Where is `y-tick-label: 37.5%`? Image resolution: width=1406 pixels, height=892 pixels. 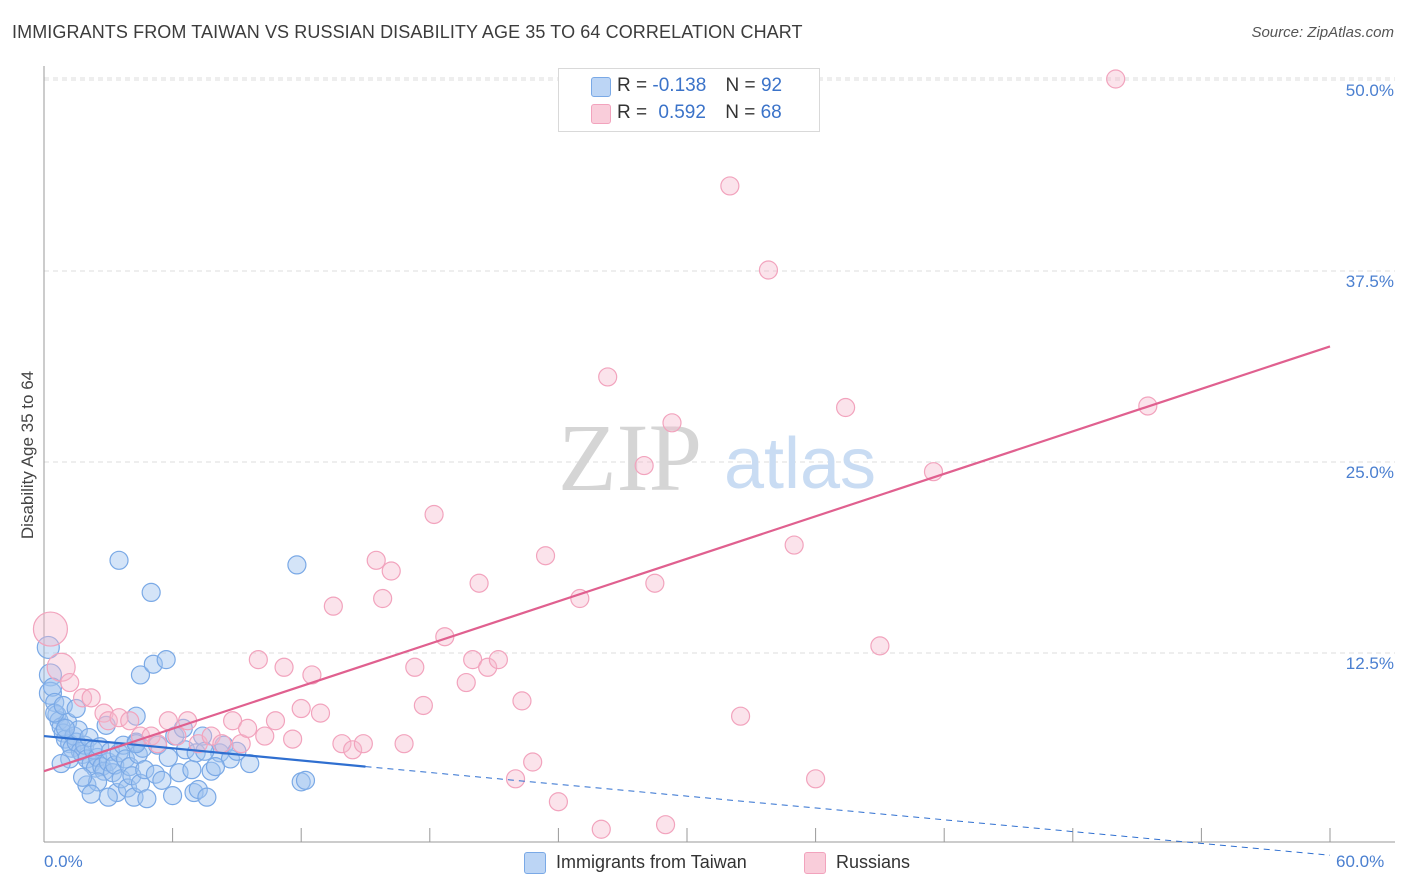
y-tick-label: 37.5% is located at coordinates (1369, 281).